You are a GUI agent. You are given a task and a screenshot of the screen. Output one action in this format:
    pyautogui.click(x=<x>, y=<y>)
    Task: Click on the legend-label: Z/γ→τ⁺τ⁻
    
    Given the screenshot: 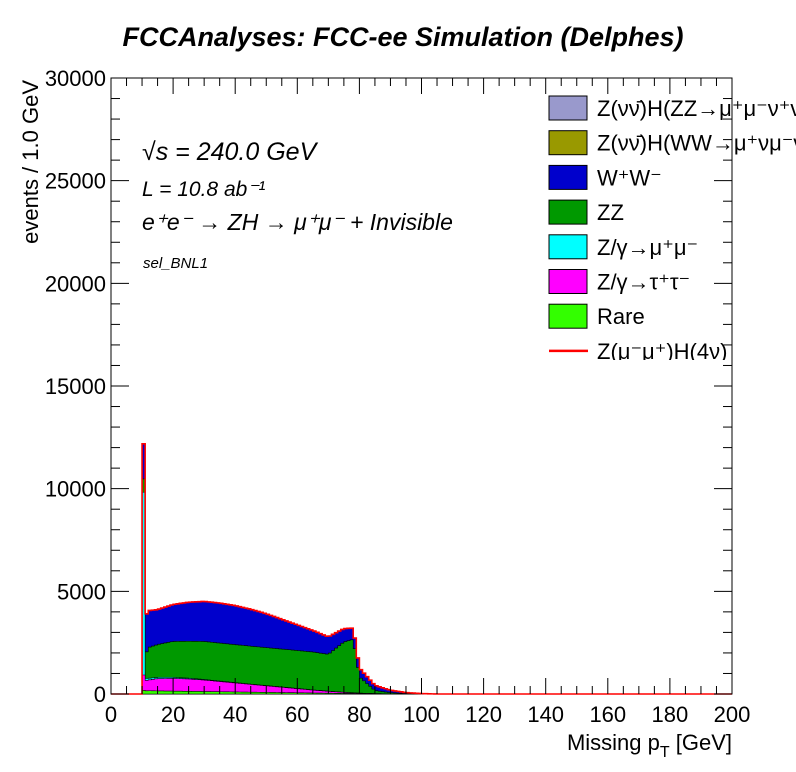 What is the action you would take?
    pyautogui.click(x=643, y=282)
    